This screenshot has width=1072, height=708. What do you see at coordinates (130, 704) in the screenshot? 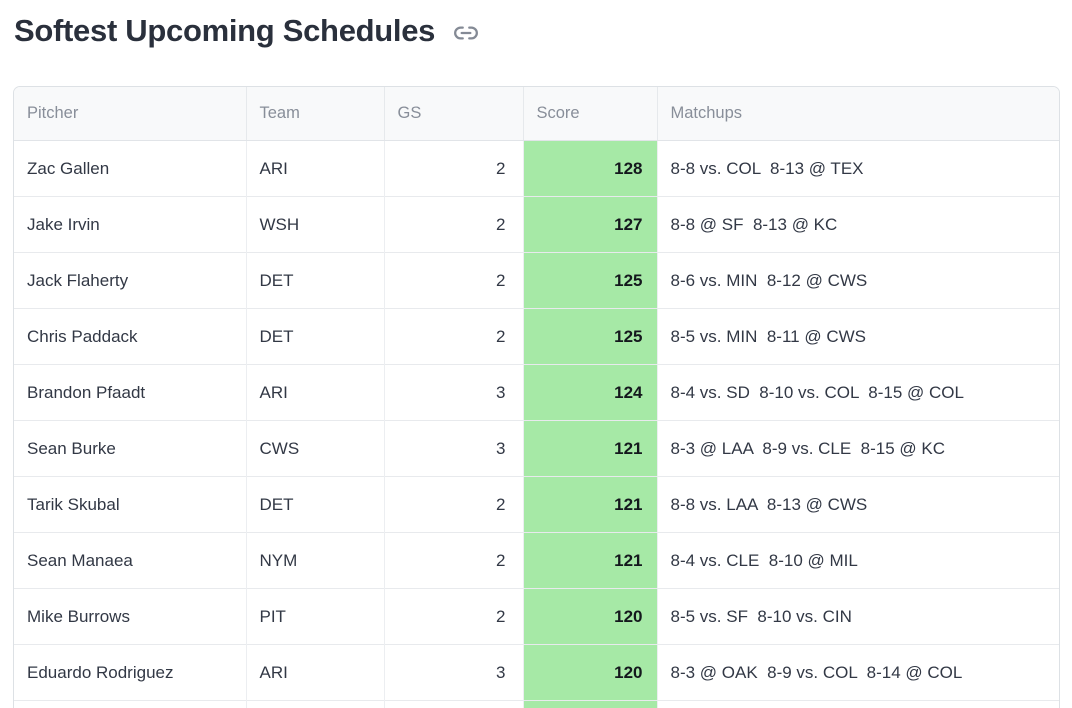
I see `pitcher-cell` at bounding box center [130, 704].